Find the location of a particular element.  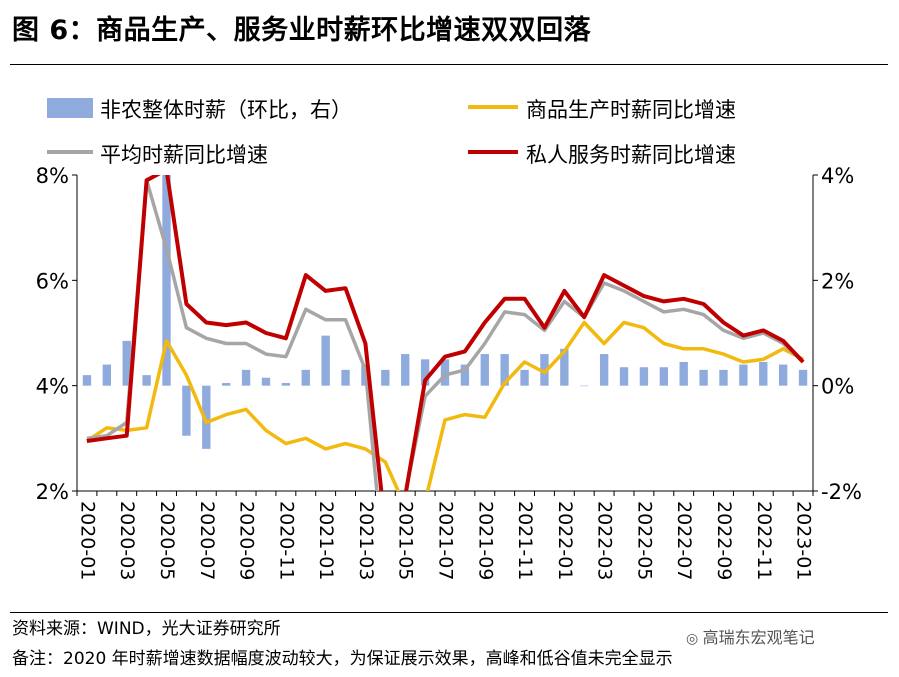

legend-gold-label: 商品生产时薪同比增速 is located at coordinates (631, 110).